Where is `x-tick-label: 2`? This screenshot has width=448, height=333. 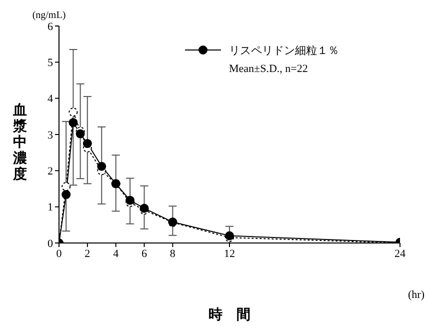 x-tick-label: 2 is located at coordinates (87, 254).